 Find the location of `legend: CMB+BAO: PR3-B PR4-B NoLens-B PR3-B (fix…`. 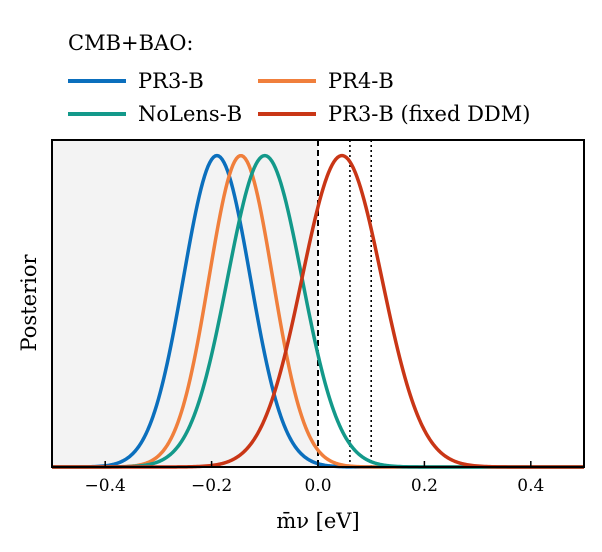

legend: CMB+BAO: PR3-B PR4-B NoLens-B PR3-B (fix… is located at coordinates (299, 78).